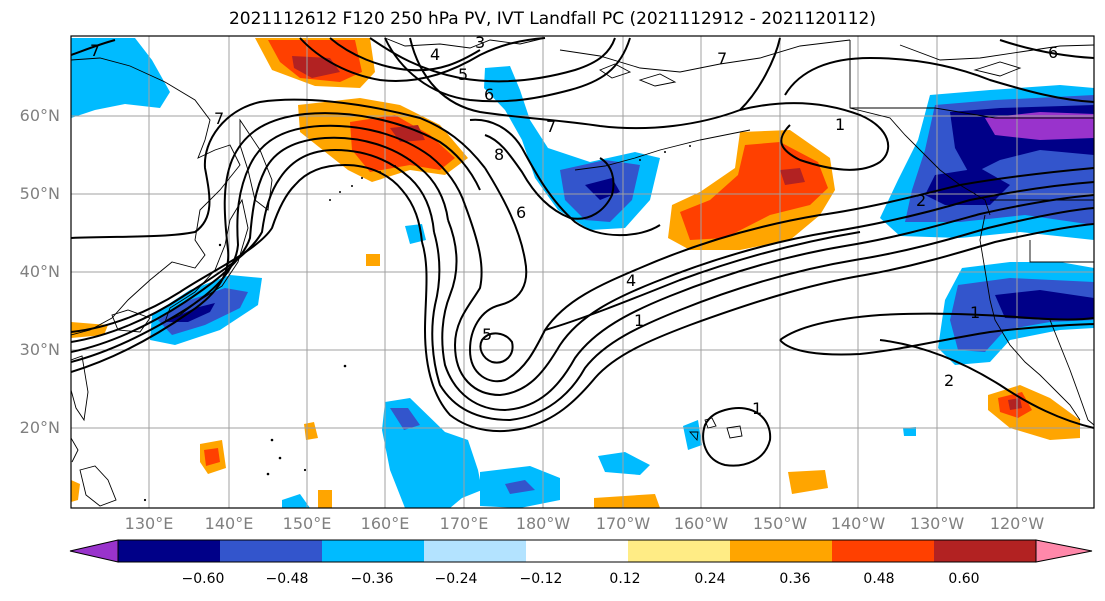  What do you see at coordinates (149, 523) in the screenshot?
I see `lon-label: 130°E` at bounding box center [149, 523].